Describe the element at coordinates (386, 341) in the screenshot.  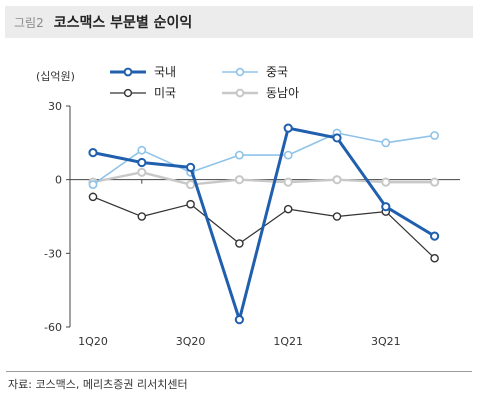
I see `x-tick-label: 3Q21` at that location.